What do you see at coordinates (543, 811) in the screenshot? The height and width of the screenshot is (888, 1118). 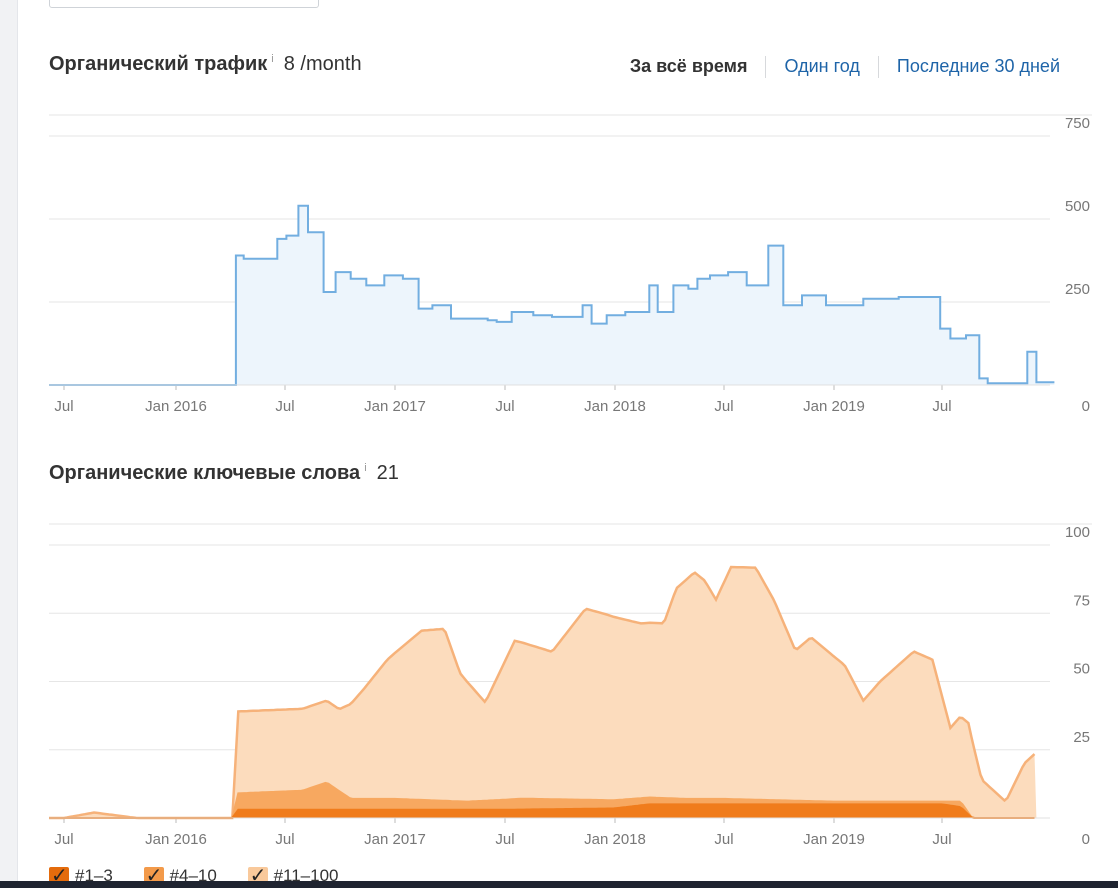 I see `keywords-area-top3` at bounding box center [543, 811].